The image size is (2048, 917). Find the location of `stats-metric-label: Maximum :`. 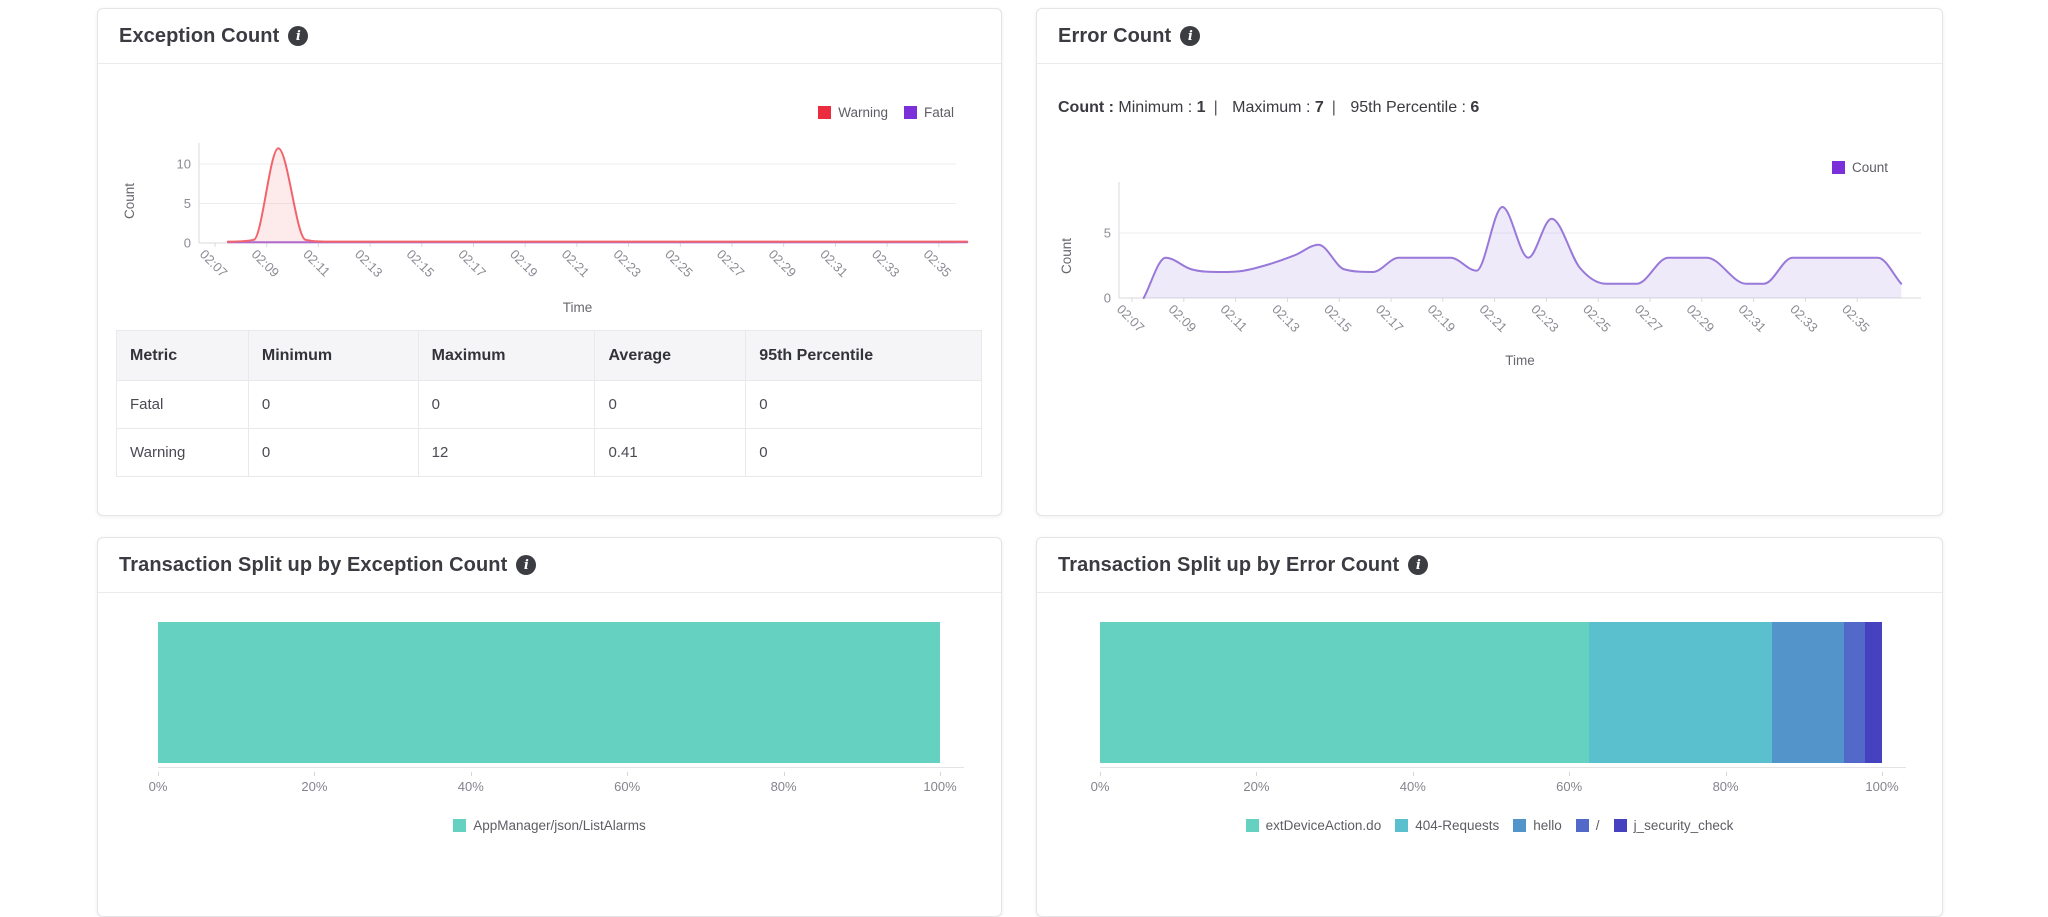

stats-metric-label: Maximum : is located at coordinates (1271, 107).